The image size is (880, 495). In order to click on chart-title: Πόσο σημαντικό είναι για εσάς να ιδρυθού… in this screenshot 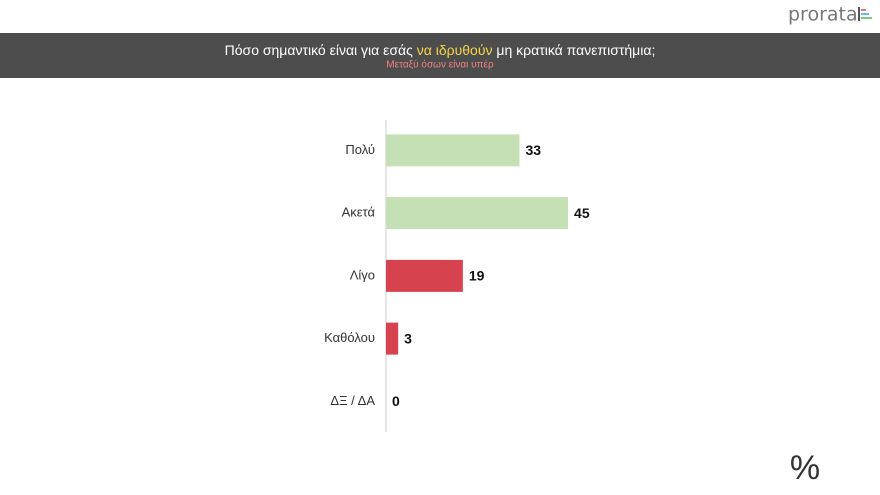, I will do `click(440, 50)`.